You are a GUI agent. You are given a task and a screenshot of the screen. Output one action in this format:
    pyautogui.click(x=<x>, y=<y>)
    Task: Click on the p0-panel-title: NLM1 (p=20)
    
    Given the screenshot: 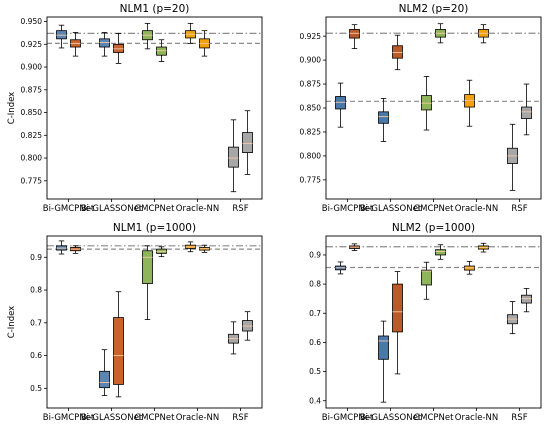 What is the action you would take?
    pyautogui.click(x=155, y=9)
    